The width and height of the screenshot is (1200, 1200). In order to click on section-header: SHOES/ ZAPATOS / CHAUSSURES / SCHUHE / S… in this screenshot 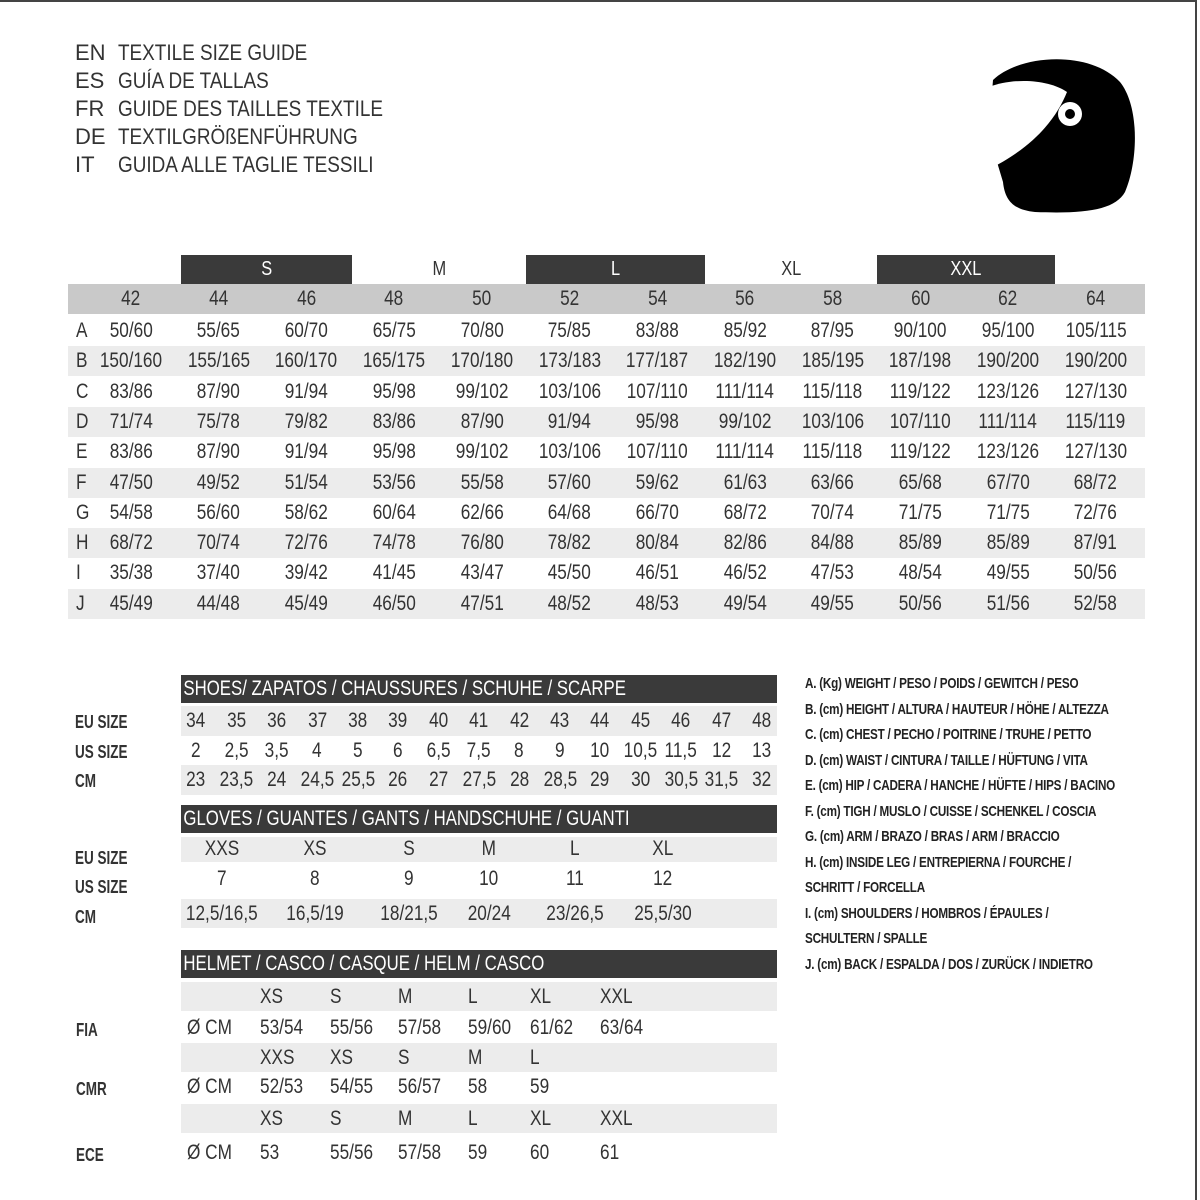, I will do `click(479, 689)`.